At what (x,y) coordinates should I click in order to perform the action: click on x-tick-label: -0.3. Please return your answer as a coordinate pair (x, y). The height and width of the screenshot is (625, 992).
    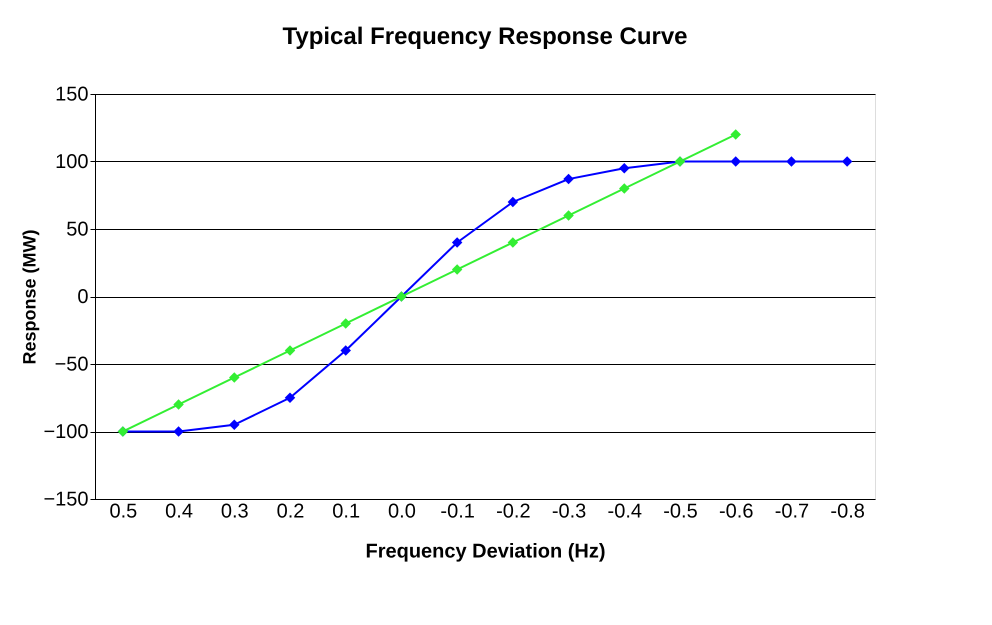
    Looking at the image, I should click on (569, 511).